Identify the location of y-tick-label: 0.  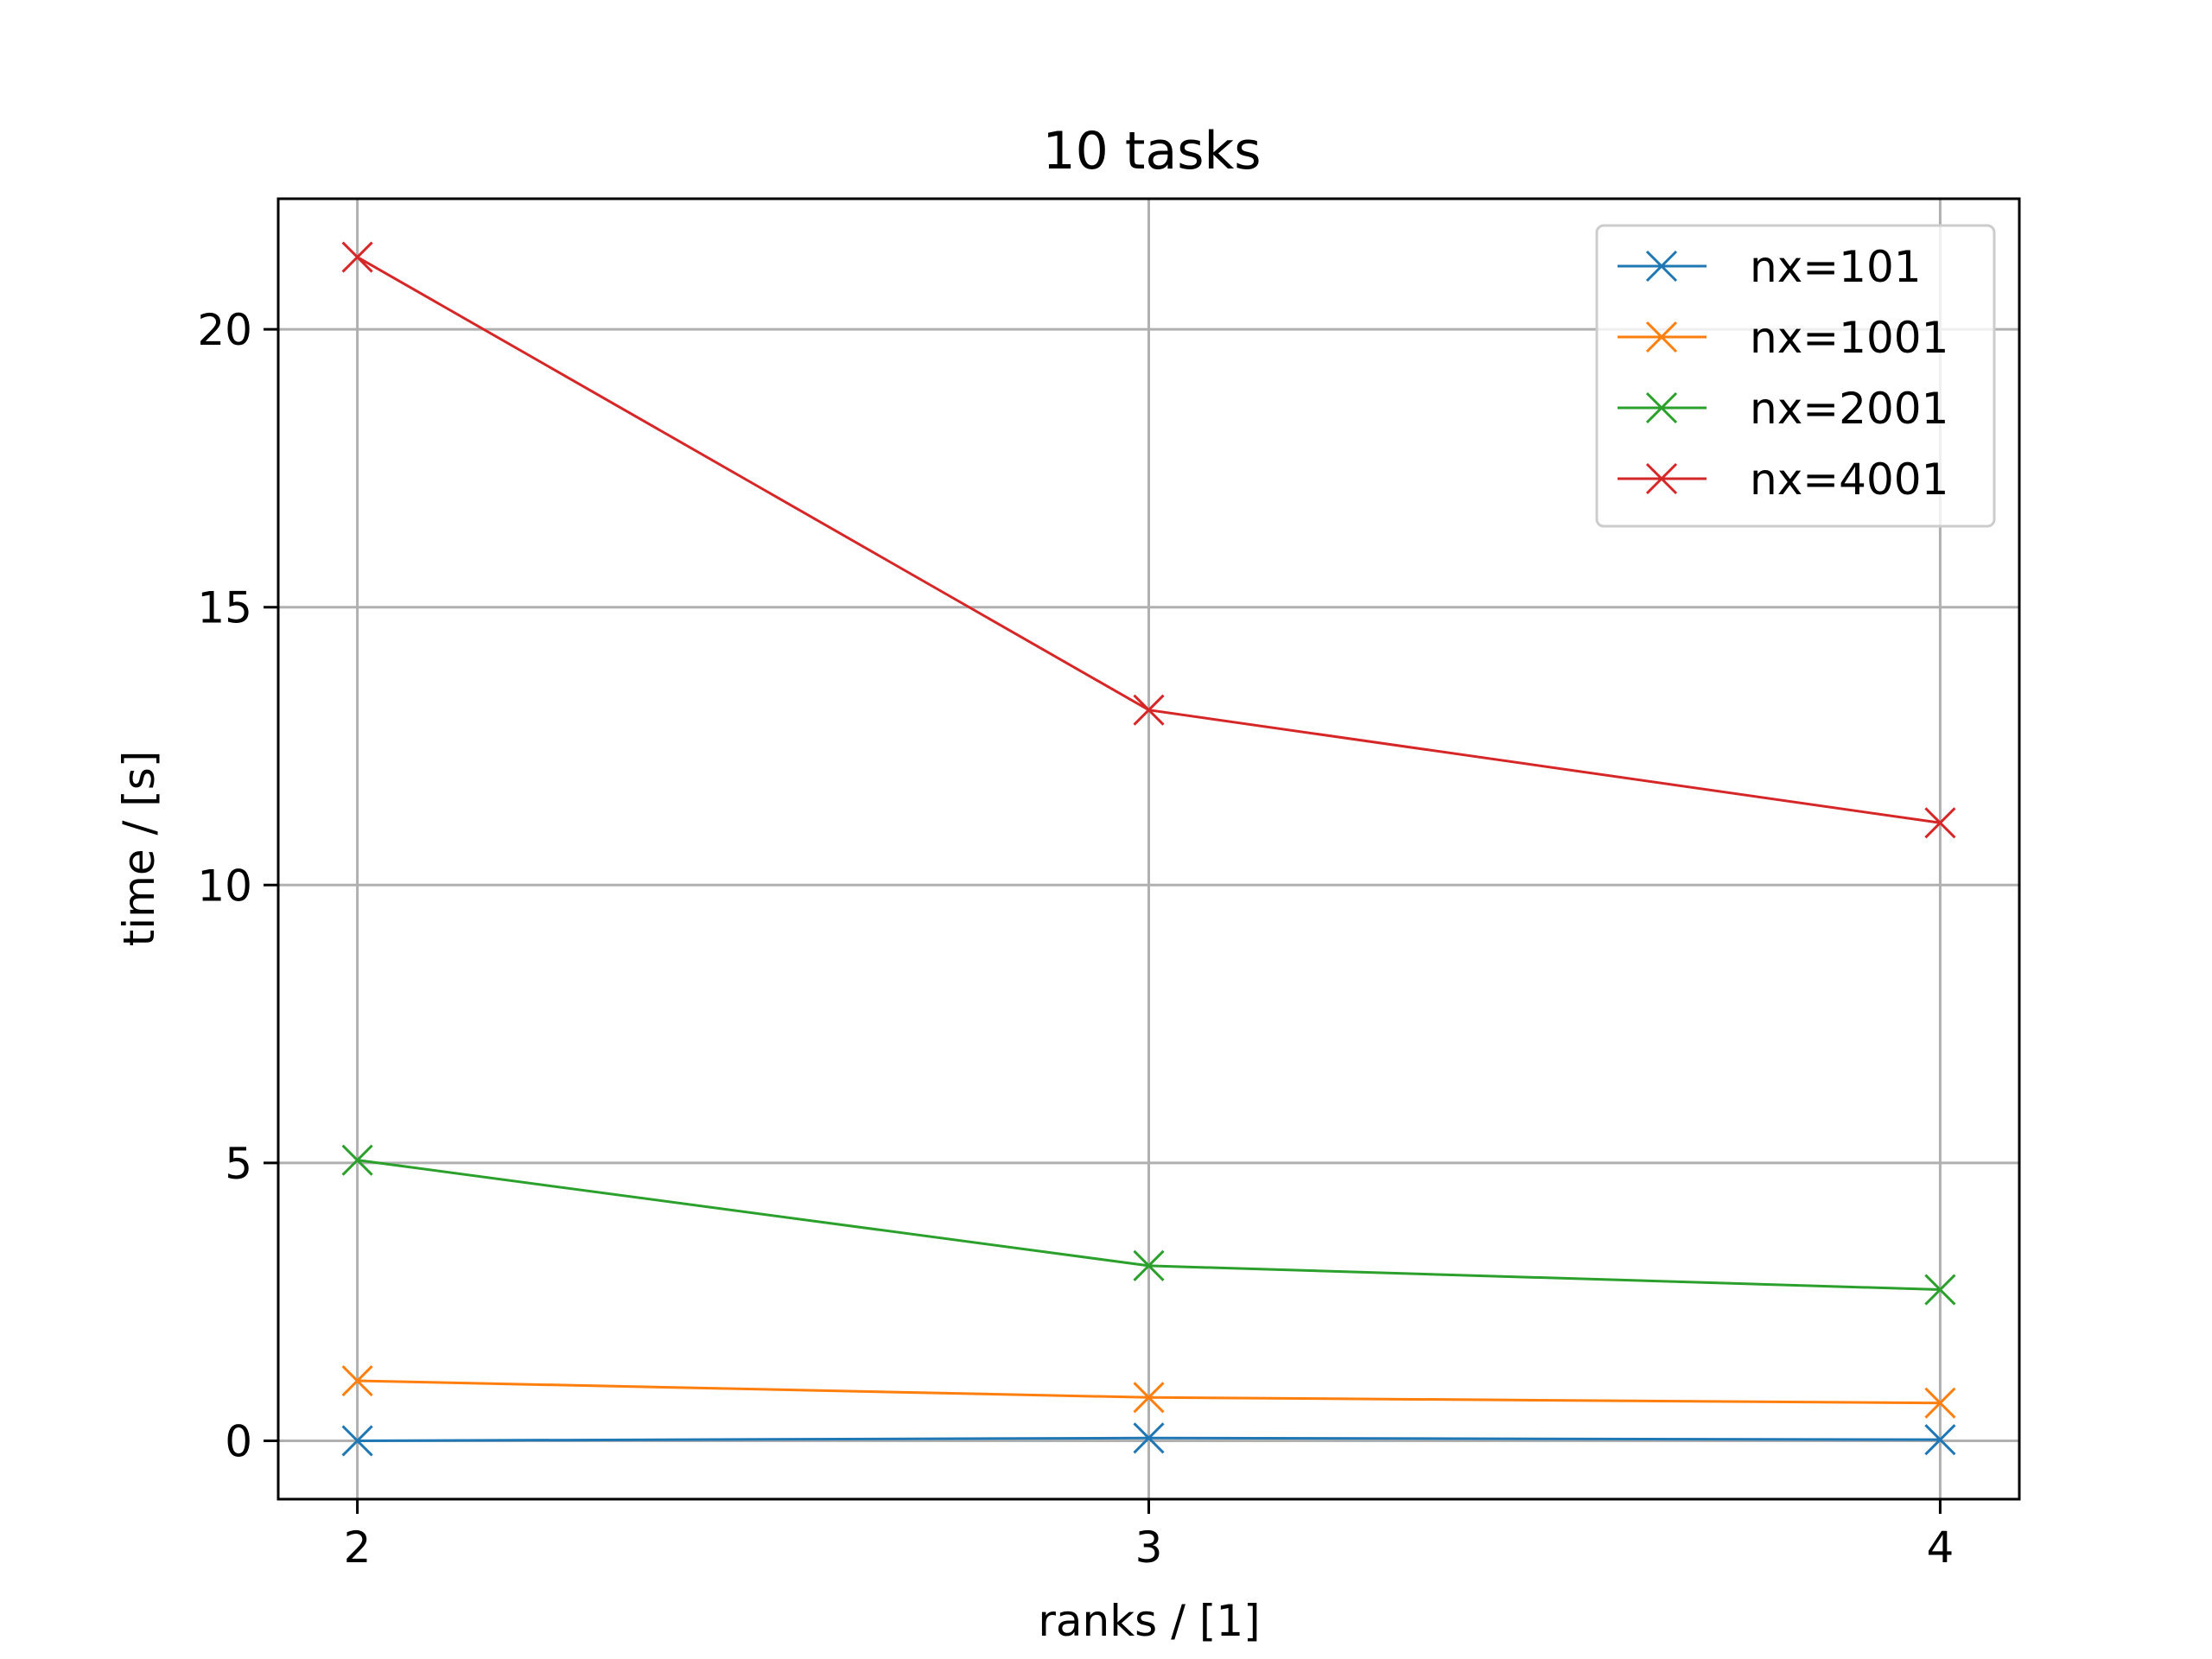
(238, 1441).